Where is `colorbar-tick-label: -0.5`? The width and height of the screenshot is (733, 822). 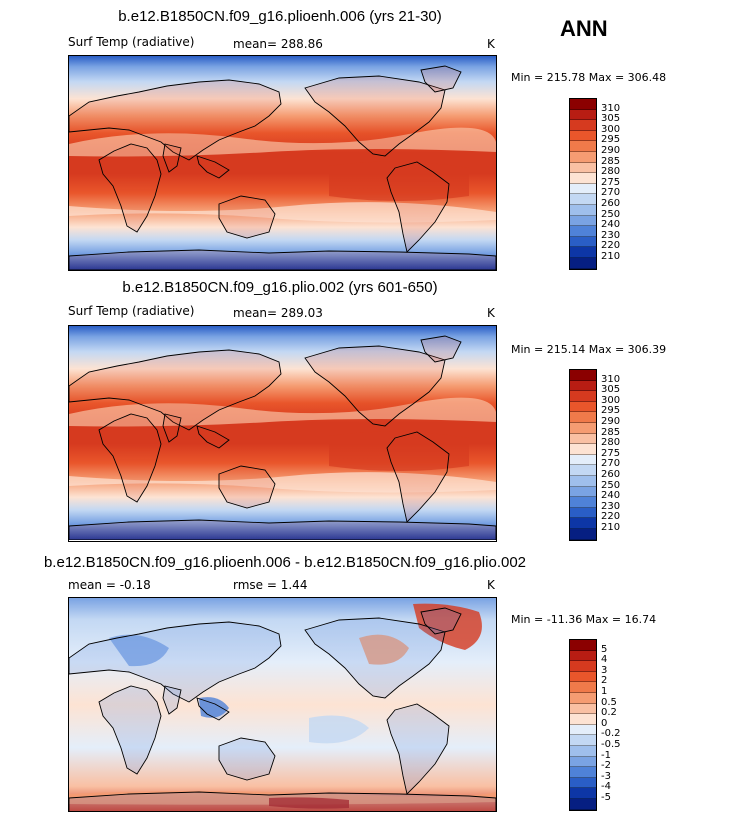 colorbar-tick-label: -0.5 is located at coordinates (611, 744).